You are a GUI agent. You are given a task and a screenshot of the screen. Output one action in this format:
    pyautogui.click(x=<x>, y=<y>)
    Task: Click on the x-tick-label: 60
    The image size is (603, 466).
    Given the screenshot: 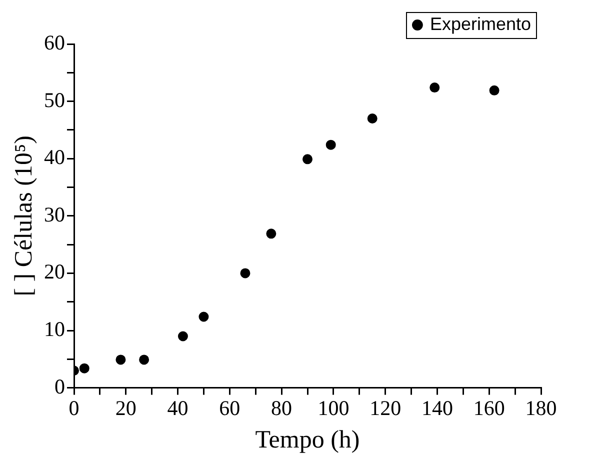 What is the action you would take?
    pyautogui.click(x=229, y=408)
    